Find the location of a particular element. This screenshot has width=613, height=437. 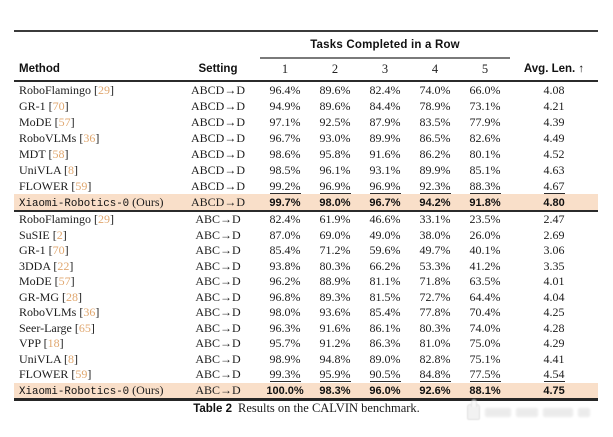

task-1-value: 100.0% is located at coordinates (285, 391).